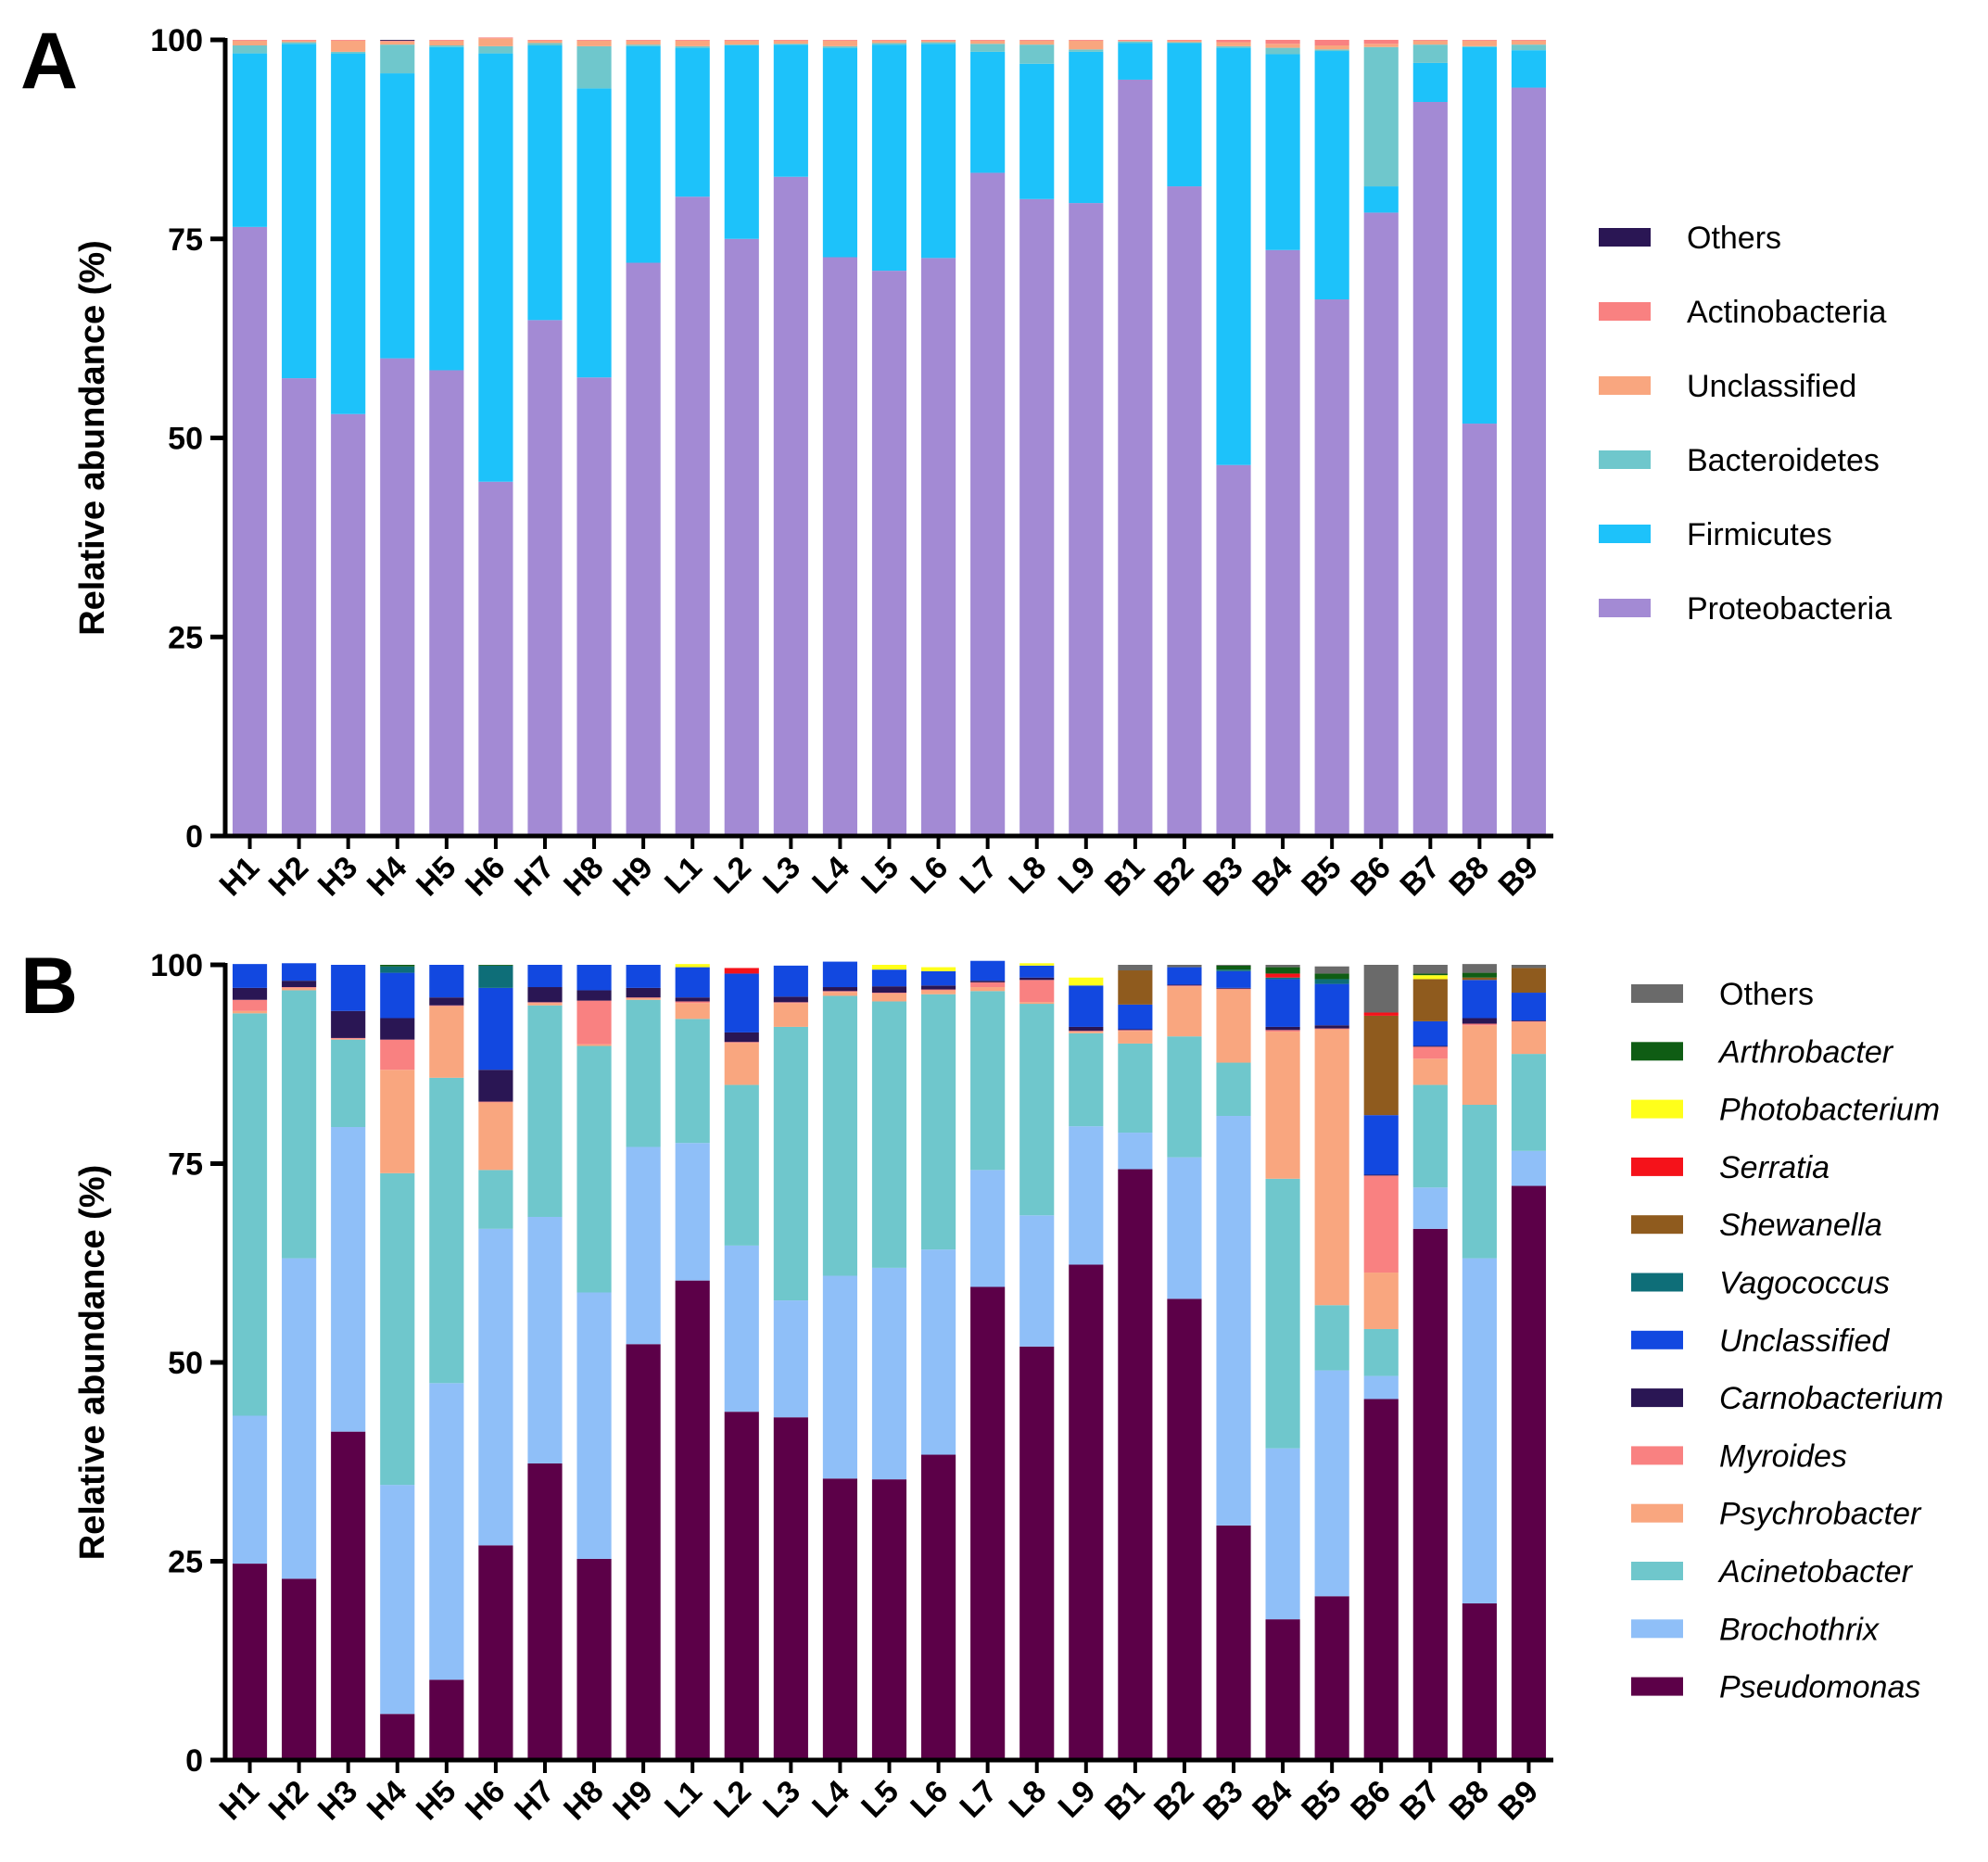 This screenshot has width=1988, height=1862. What do you see at coordinates (889, 1134) in the screenshot?
I see `bar-segment-L5-acinetobacter` at bounding box center [889, 1134].